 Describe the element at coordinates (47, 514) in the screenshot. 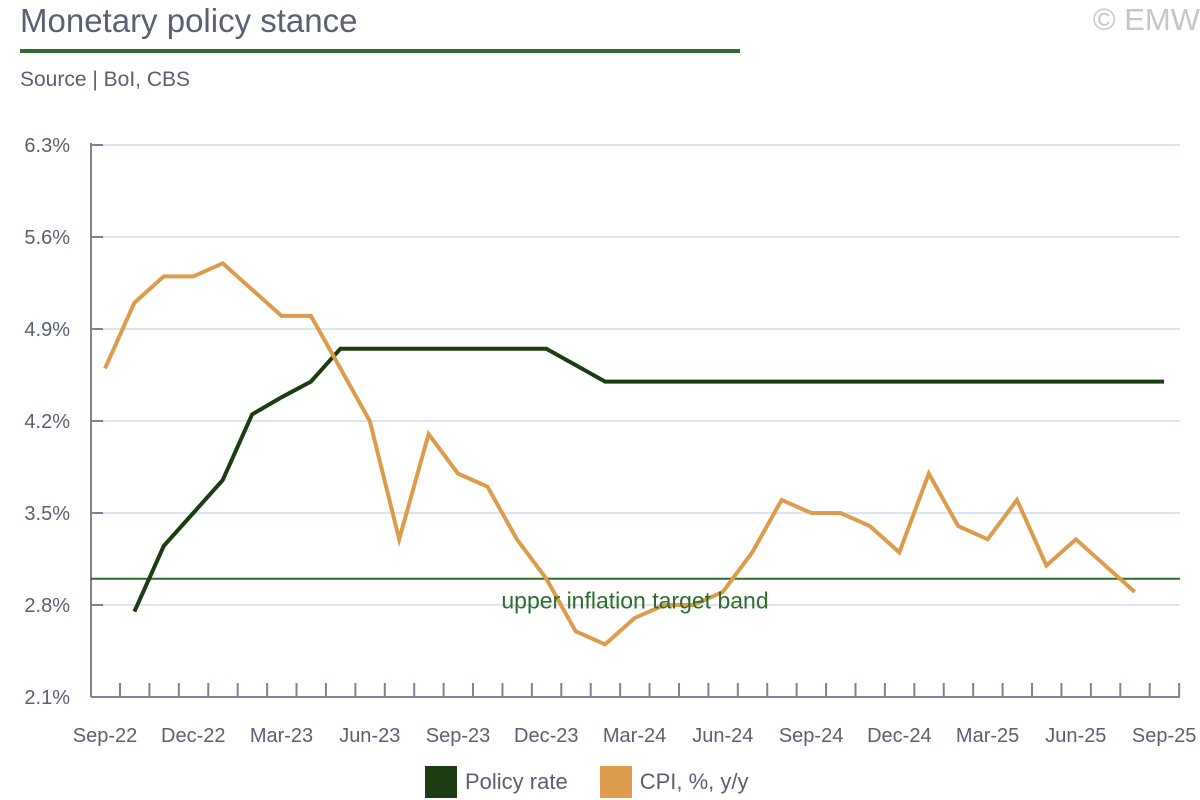

I see `y-tick-label: 3.5%` at that location.